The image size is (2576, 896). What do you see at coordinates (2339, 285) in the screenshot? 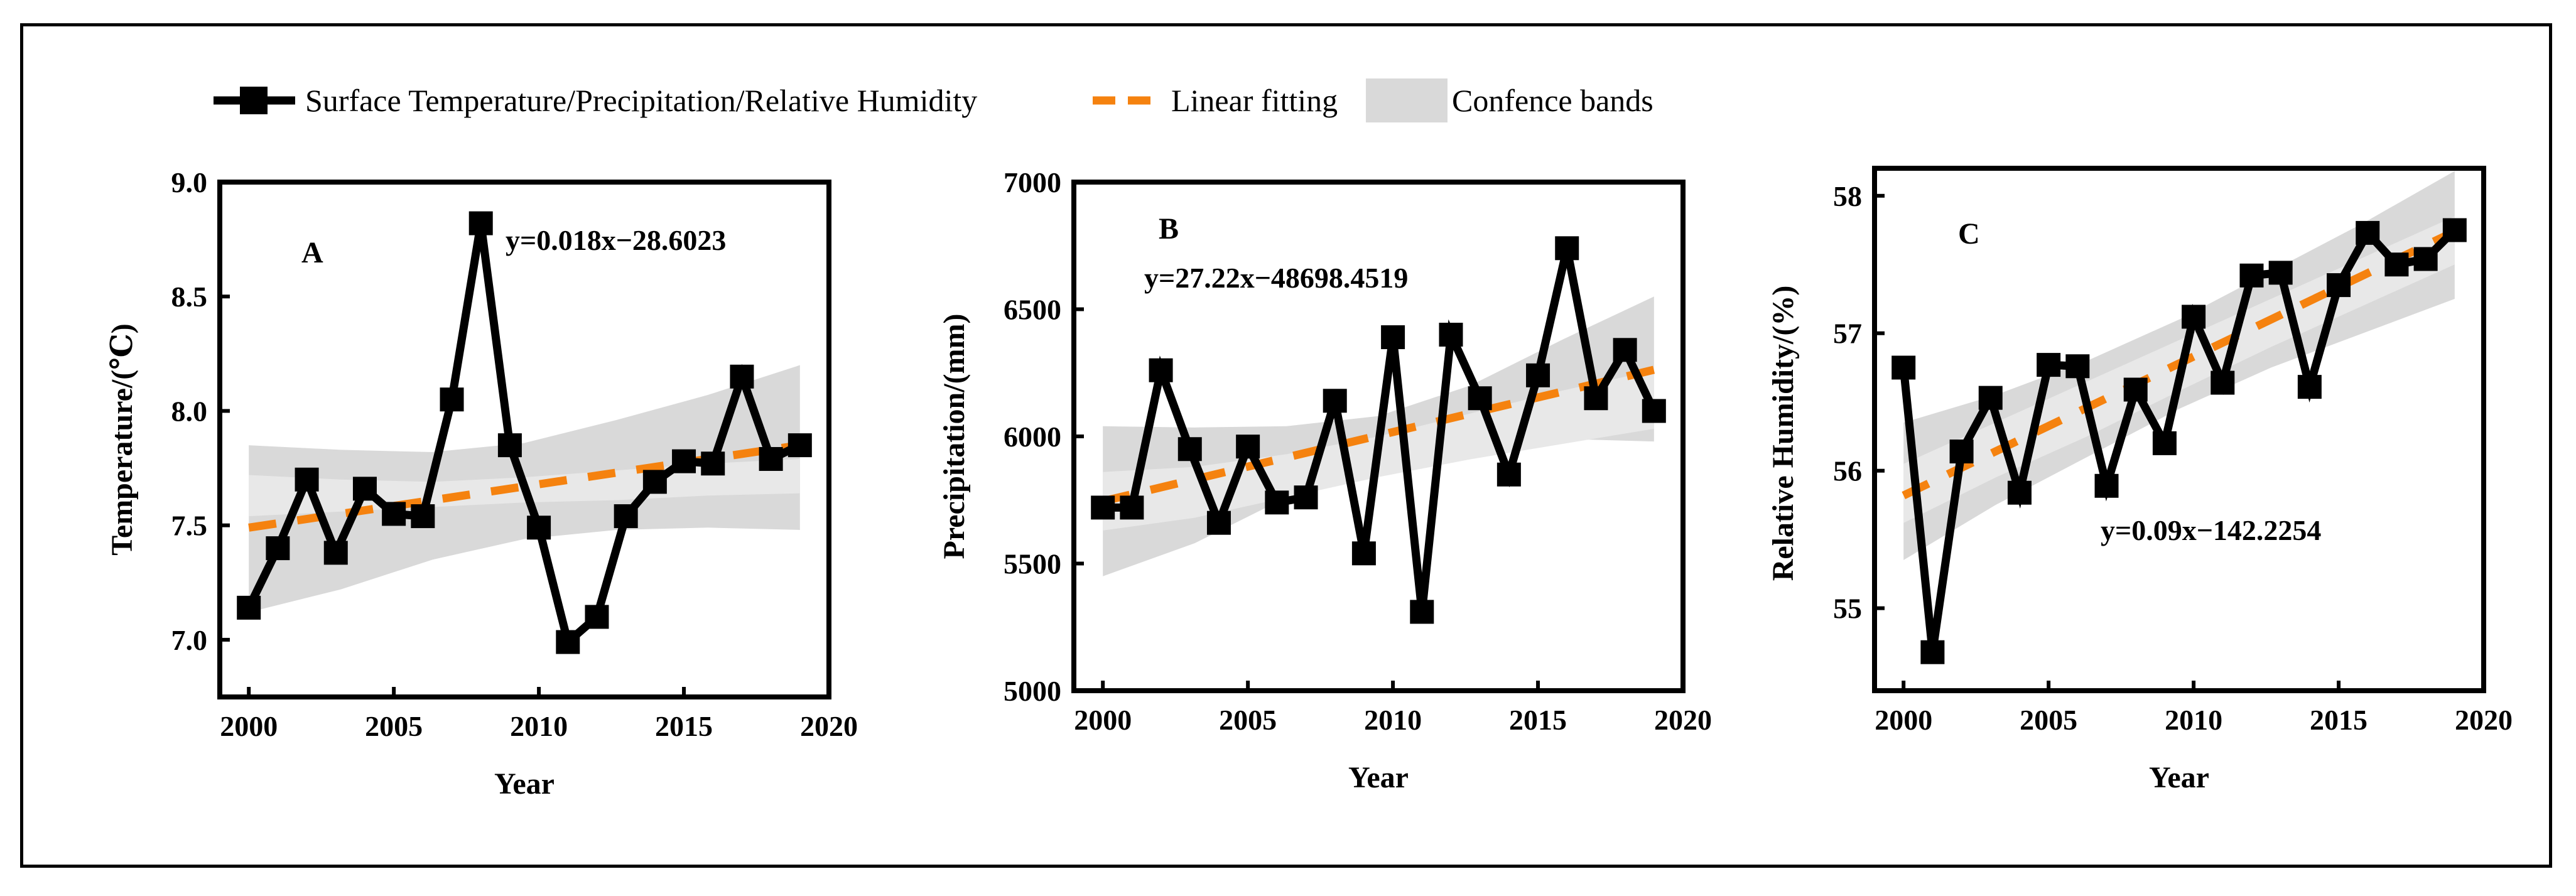
I see `panel-c-point-2015` at bounding box center [2339, 285].